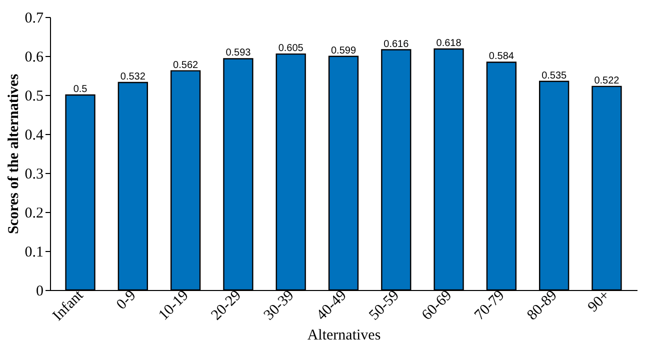  Describe the element at coordinates (133, 77) in the screenshot. I see `data-label: 0.532` at that location.